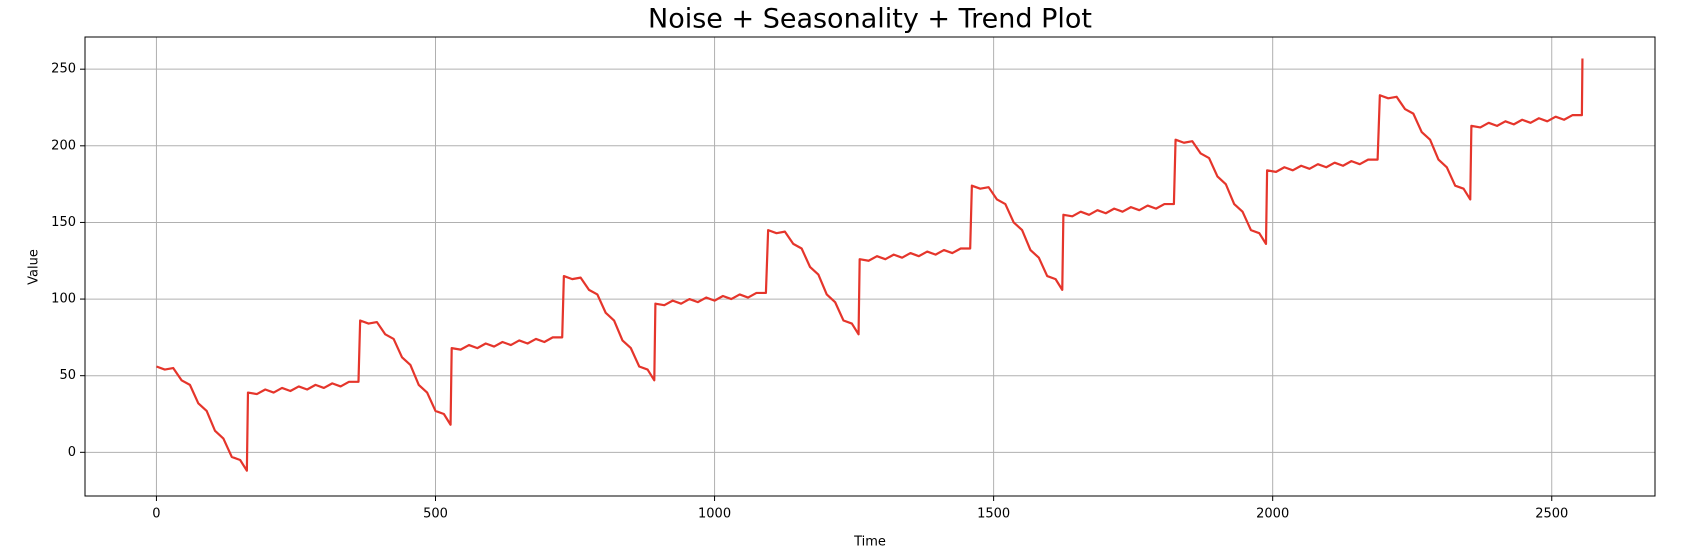 Image resolution: width=1688 pixels, height=554 pixels. What do you see at coordinates (993, 514) in the screenshot?
I see `x-tick-label: 1500` at bounding box center [993, 514].